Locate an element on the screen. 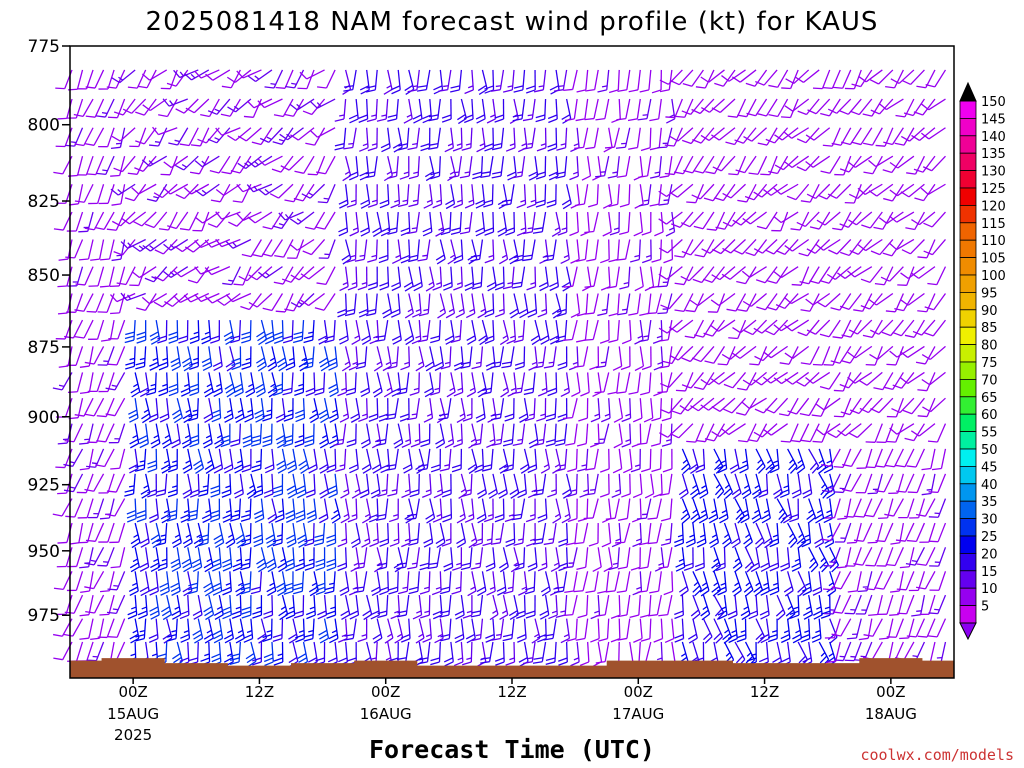  y-tick-label: 800 is located at coordinates (44, 126).